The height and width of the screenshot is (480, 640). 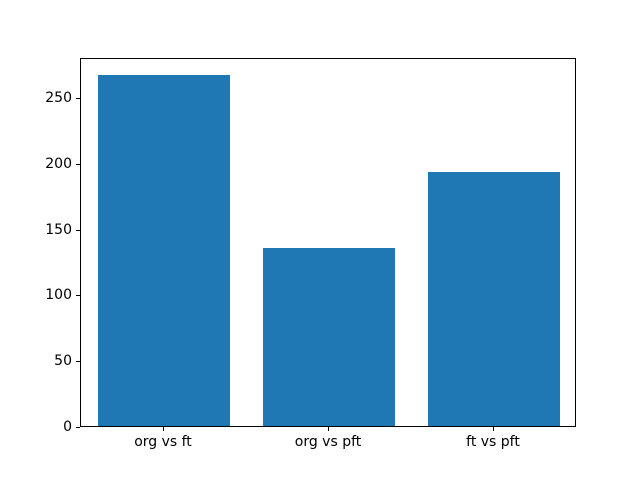 I want to click on x-tick-label-org-vs-pft: org vs pft, so click(x=328, y=442).